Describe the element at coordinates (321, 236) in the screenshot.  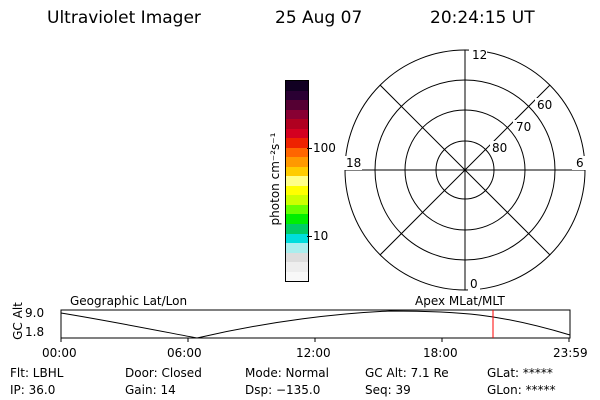
I see `colorbar-tick-label-10: 10` at that location.